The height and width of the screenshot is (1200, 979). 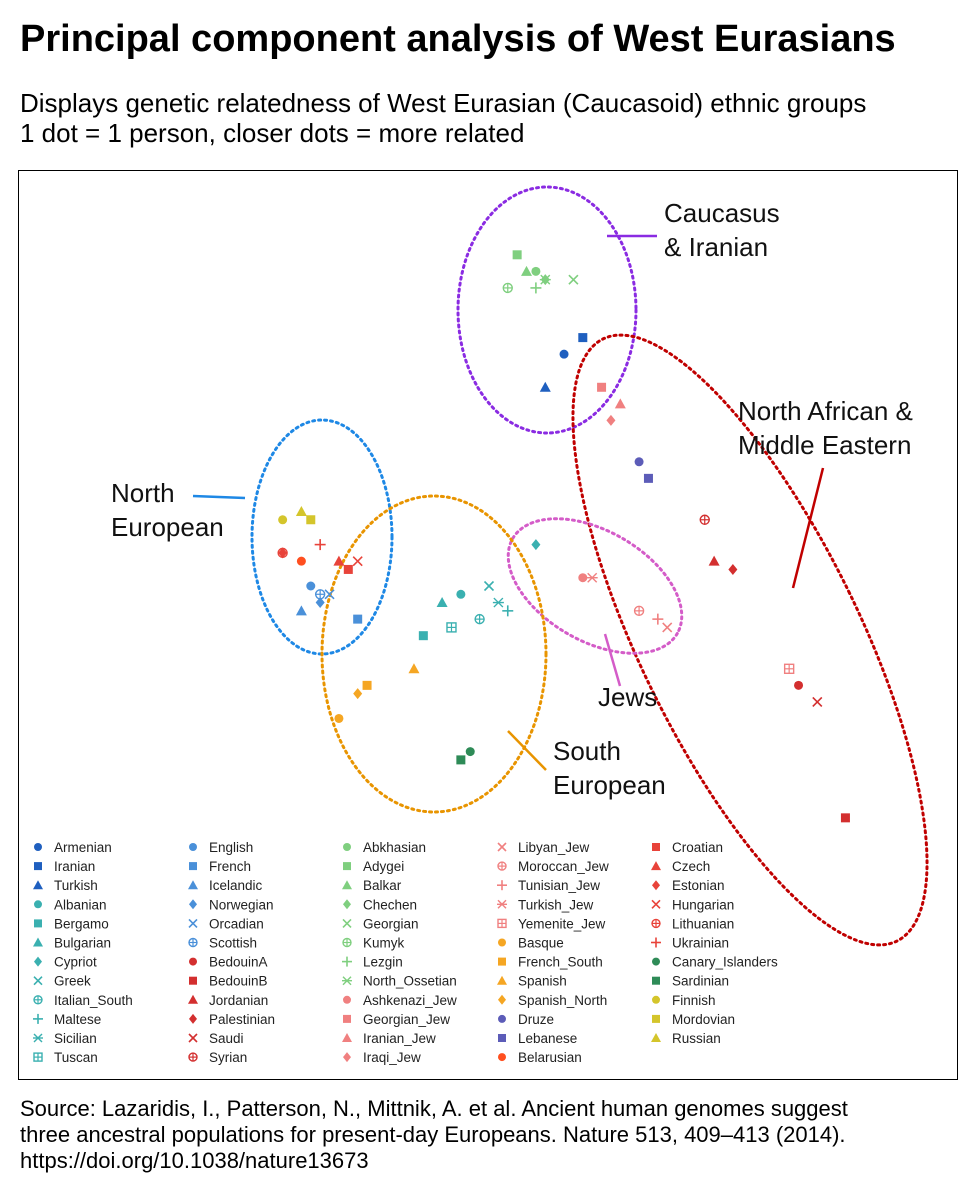 What do you see at coordinates (348, 569) in the screenshot?
I see `point-croatian` at bounding box center [348, 569].